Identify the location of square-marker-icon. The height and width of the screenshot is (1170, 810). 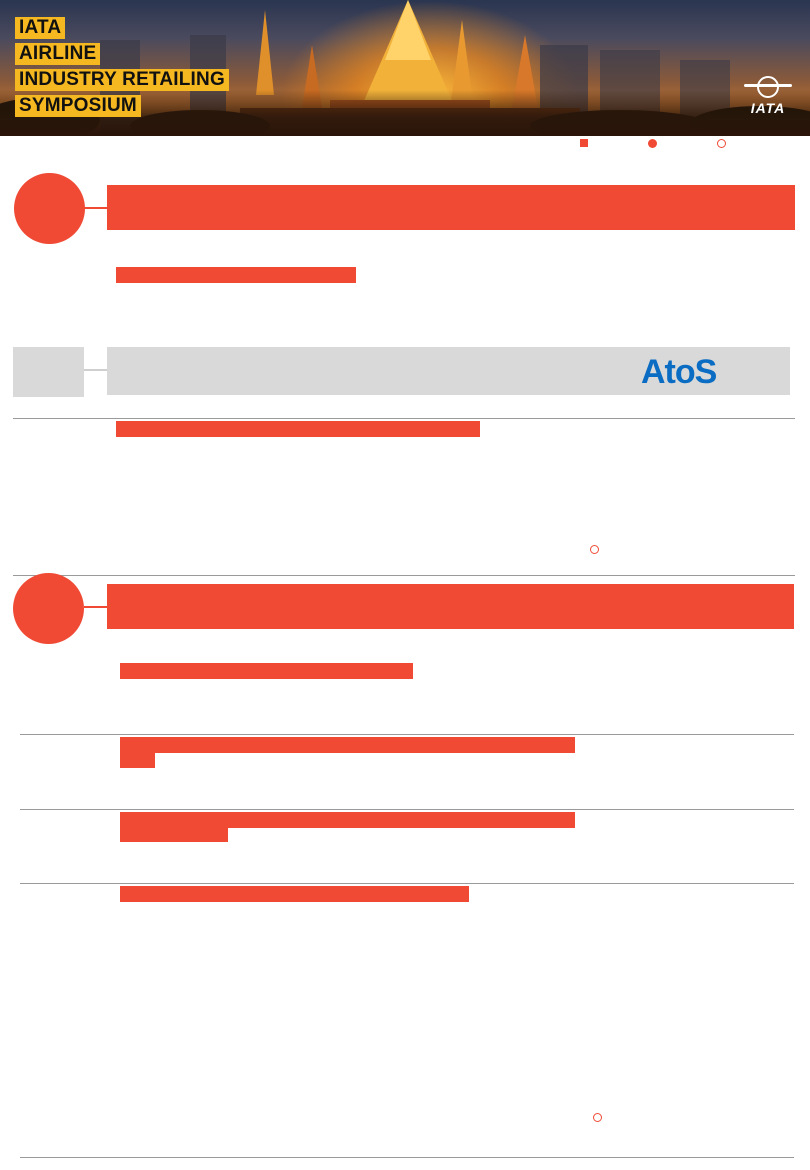
(584, 143).